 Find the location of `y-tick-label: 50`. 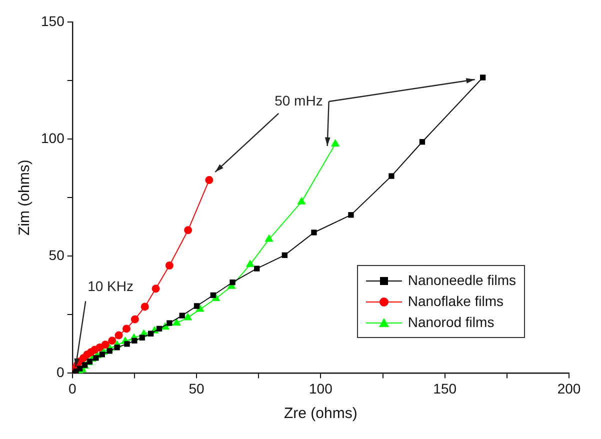

y-tick-label: 50 is located at coordinates (56, 254).